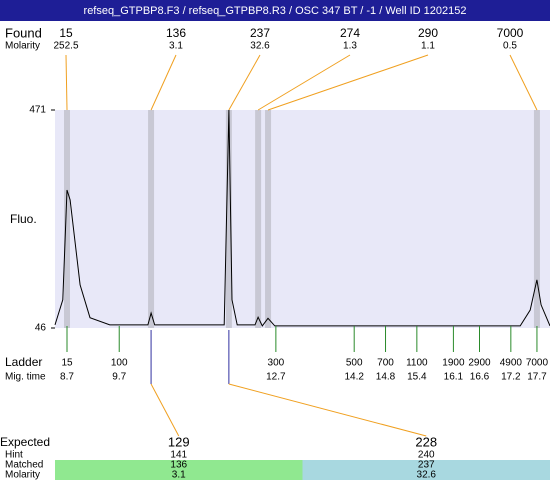 The height and width of the screenshot is (480, 550). I want to click on ladder-time: 14.8, so click(386, 377).